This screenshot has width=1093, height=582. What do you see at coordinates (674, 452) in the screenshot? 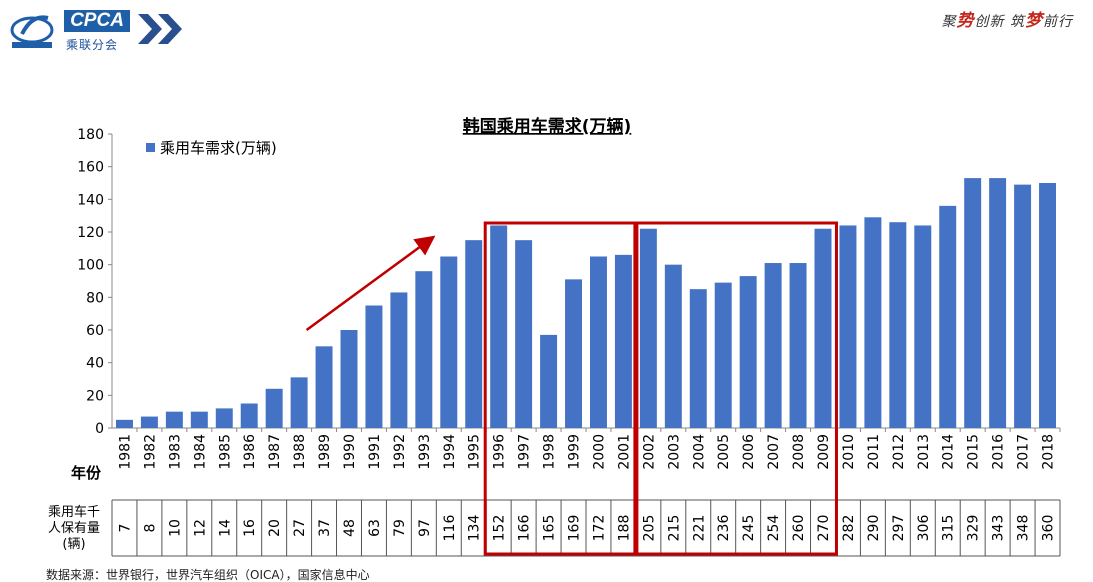
I see `x-tick-label: 2003` at bounding box center [674, 452].